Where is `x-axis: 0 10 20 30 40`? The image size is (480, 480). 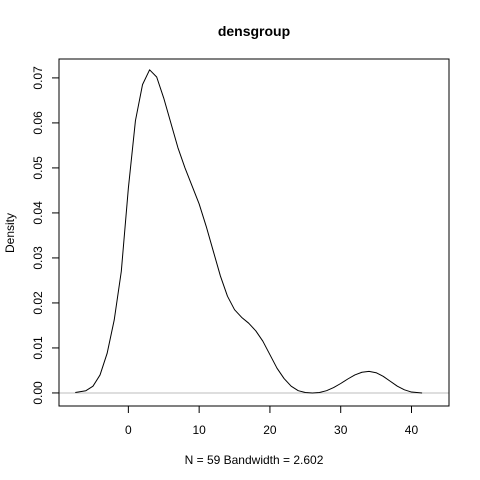
x-axis: 0 10 20 30 40 is located at coordinates (272, 421).